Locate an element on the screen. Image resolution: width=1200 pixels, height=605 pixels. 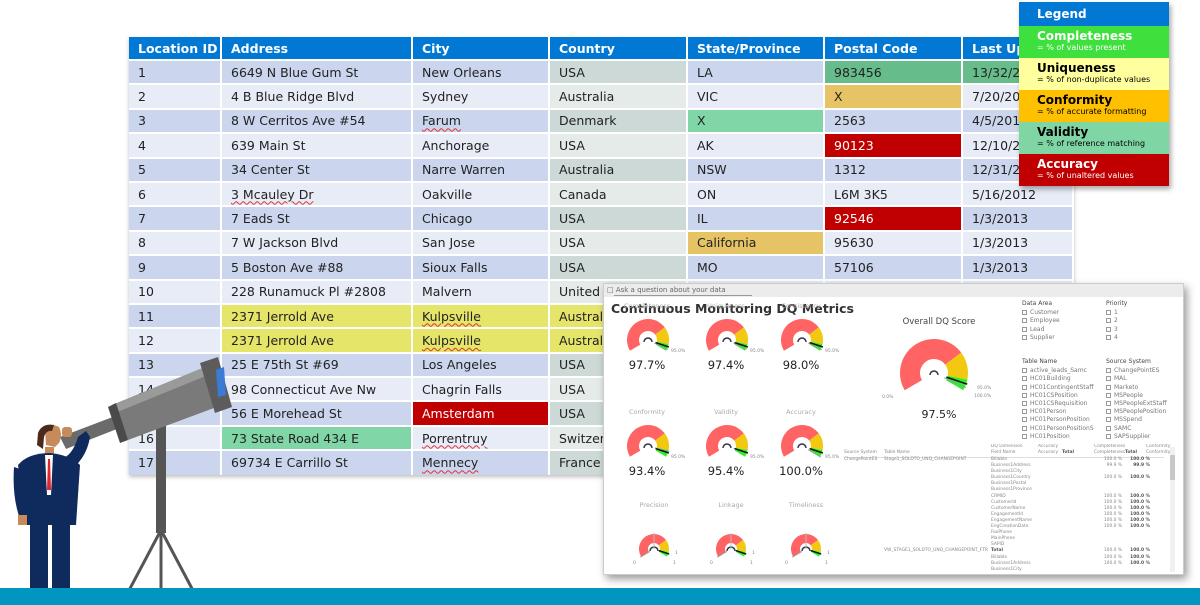
cell-id: 12 is located at coordinates (175, 340).